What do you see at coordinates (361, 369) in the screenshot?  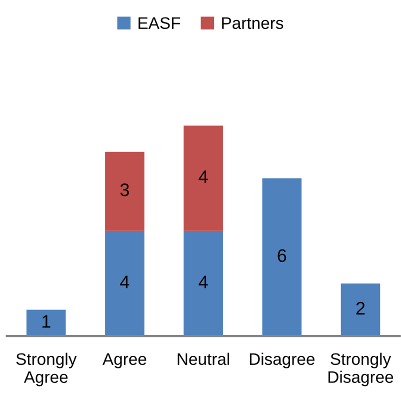 I see `x-tick-label: Strongly Disagree` at bounding box center [361, 369].